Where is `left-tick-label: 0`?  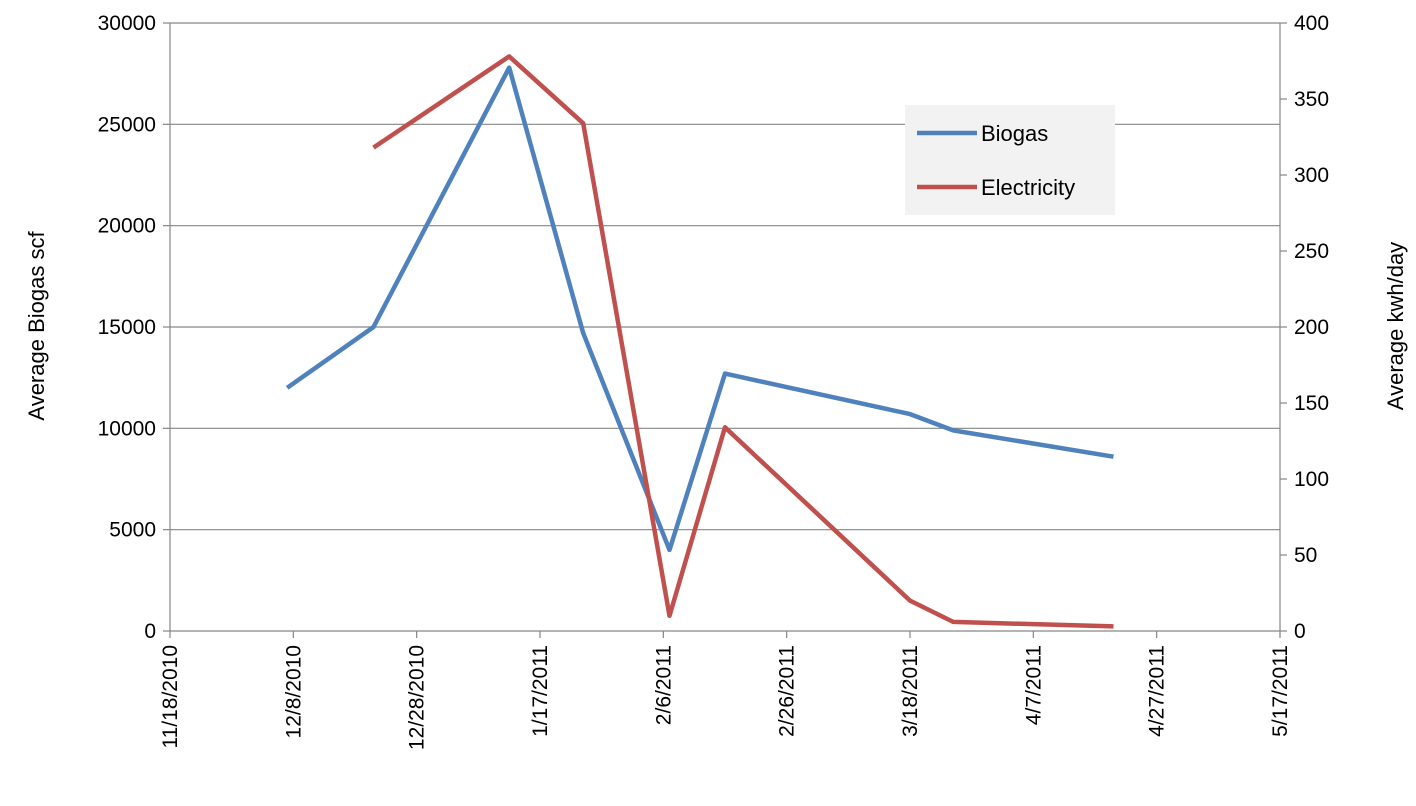 left-tick-label: 0 is located at coordinates (150, 631).